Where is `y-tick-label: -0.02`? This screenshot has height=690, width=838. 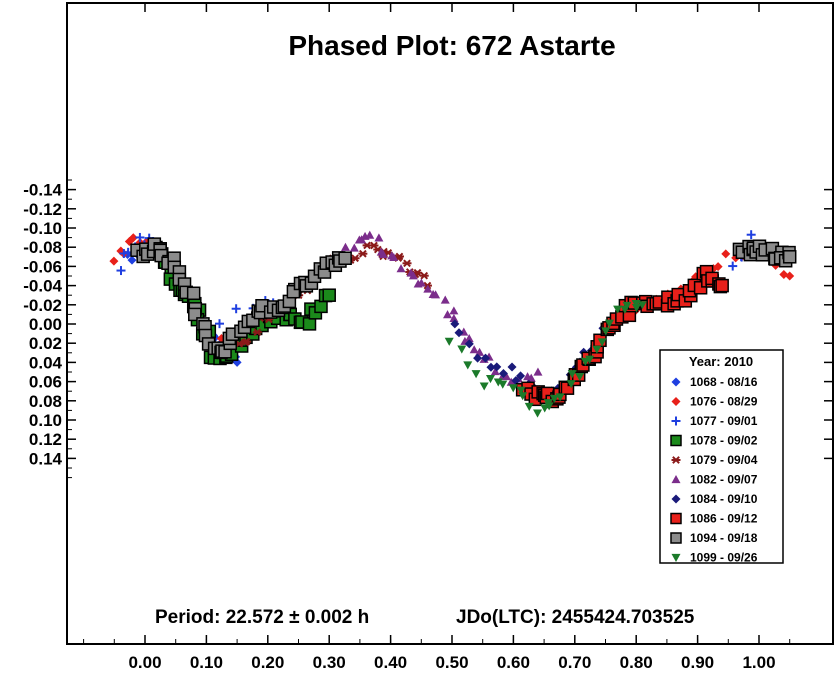 y-tick-label: -0.02 is located at coordinates (42, 305).